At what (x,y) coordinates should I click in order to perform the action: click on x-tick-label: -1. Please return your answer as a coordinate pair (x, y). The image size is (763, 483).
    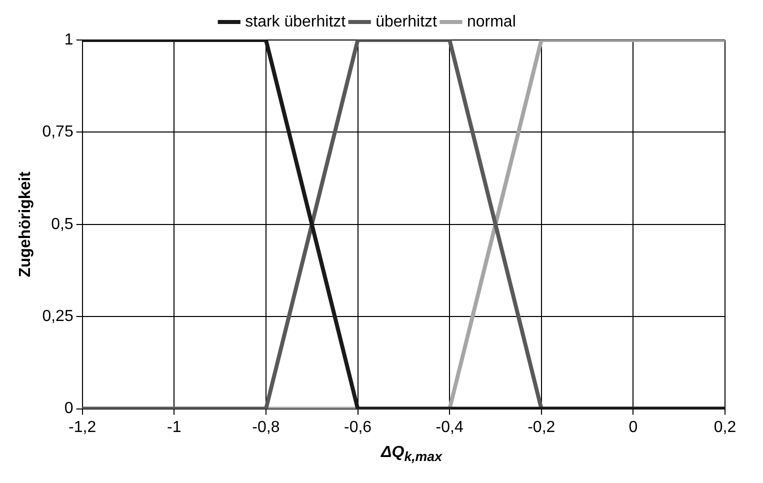
    Looking at the image, I should click on (174, 427).